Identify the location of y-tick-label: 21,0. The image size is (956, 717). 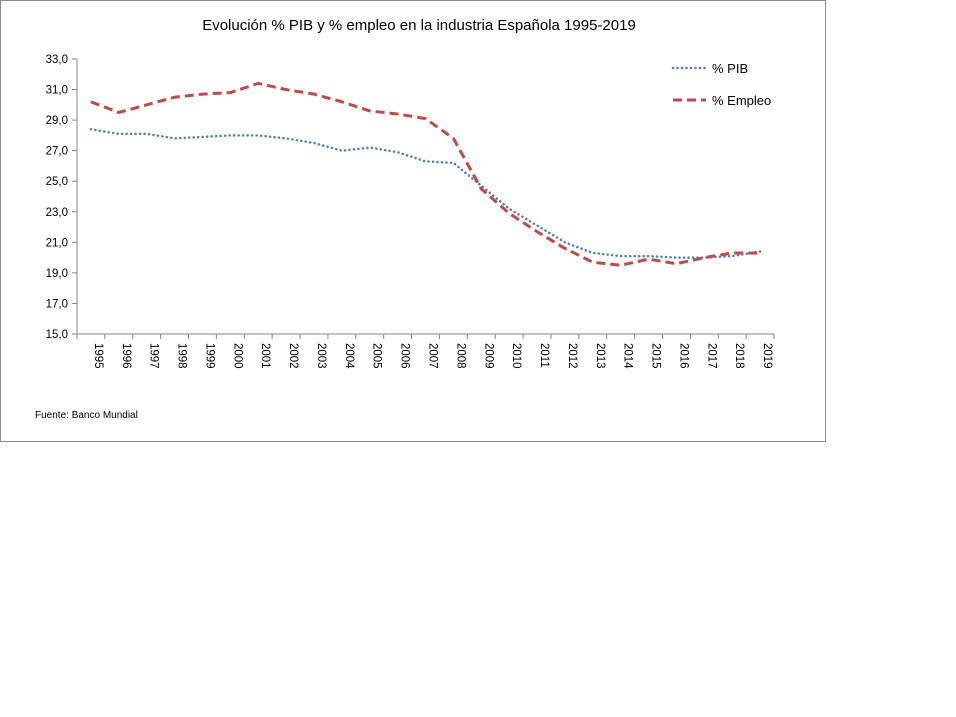
(57, 243).